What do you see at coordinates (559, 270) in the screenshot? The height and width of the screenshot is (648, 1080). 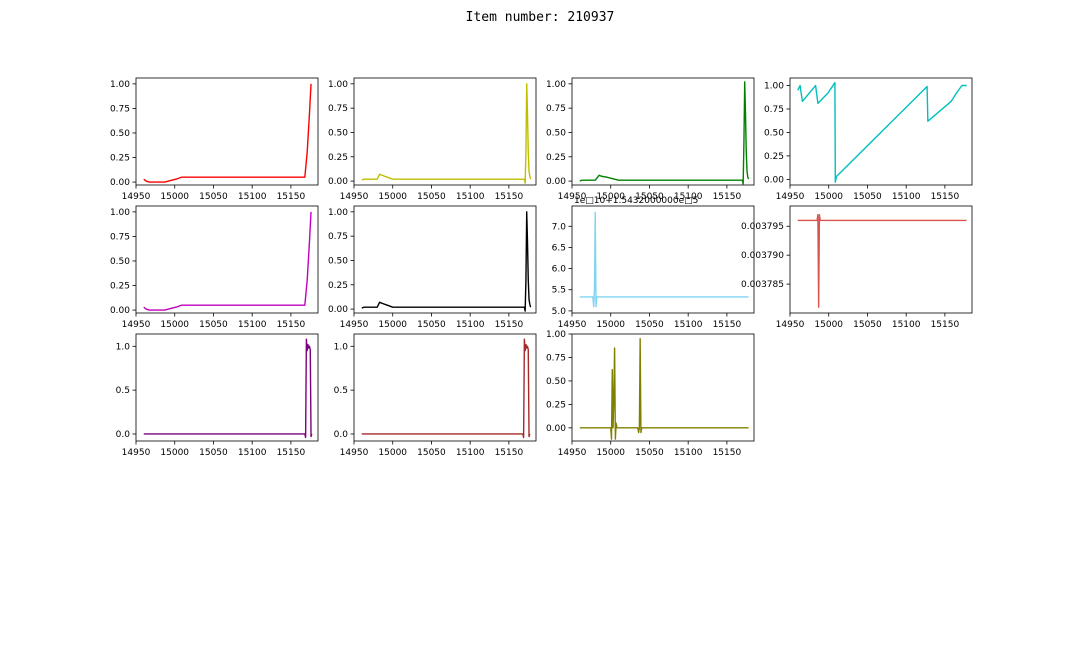 I see `y-tick-label: 6.0` at bounding box center [559, 270].